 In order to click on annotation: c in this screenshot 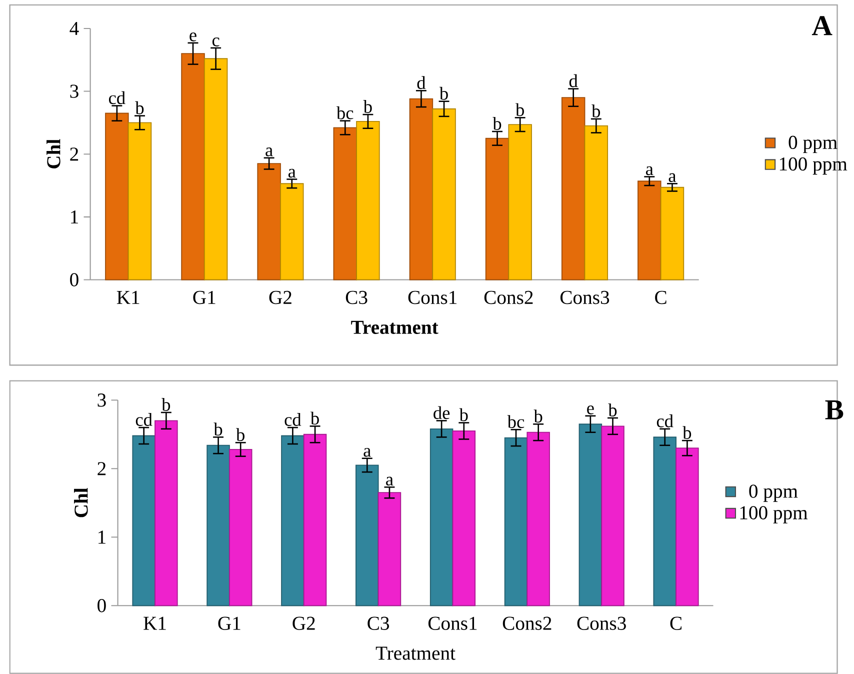, I will do `click(216, 41)`.